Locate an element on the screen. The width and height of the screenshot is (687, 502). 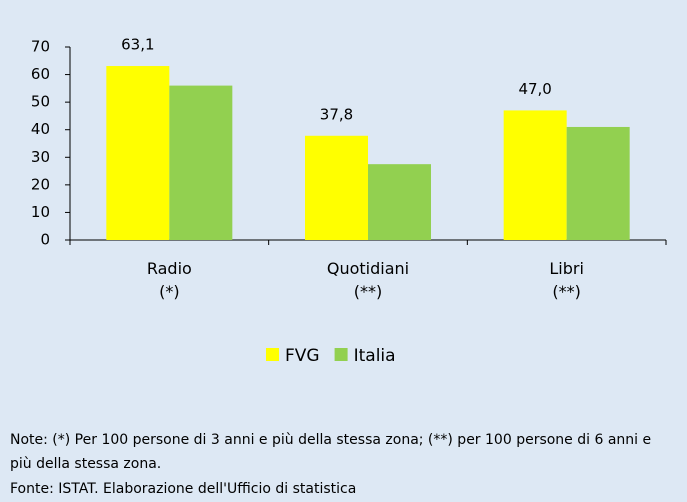
y-tick-label: 60 is located at coordinates (40, 74).